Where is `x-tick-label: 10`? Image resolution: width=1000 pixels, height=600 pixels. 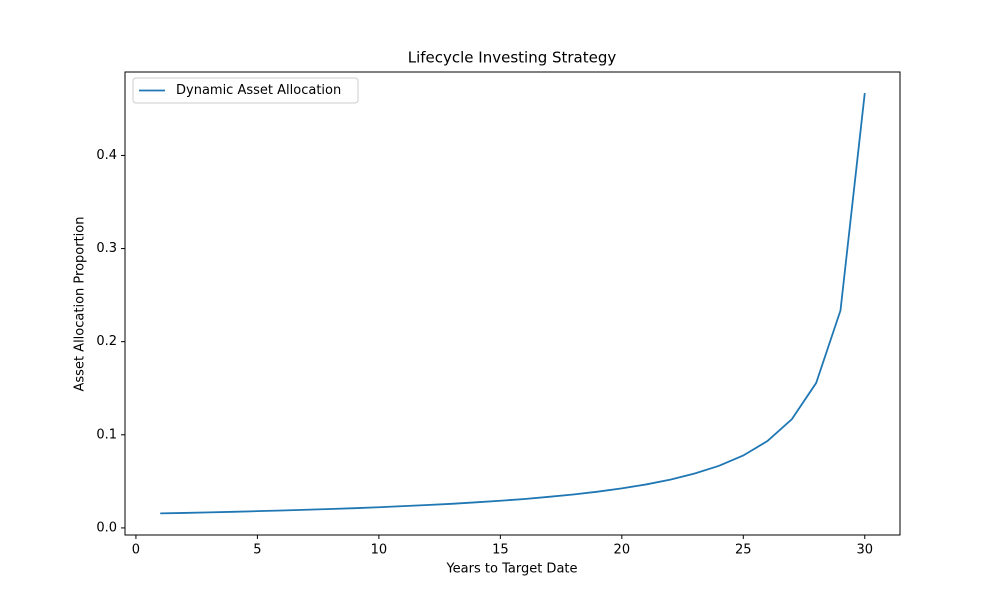
x-tick-label: 10 is located at coordinates (379, 550).